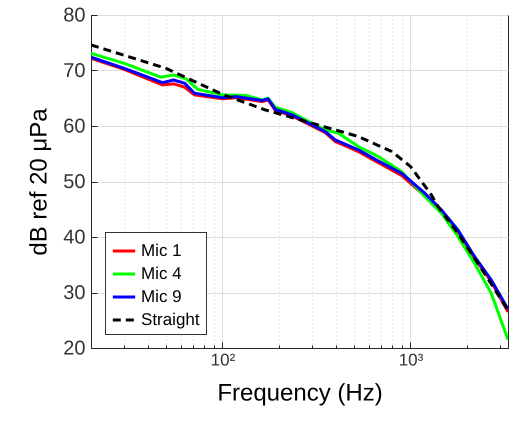 This screenshot has width=514, height=439. What do you see at coordinates (74, 15) in the screenshot?
I see `y-tick-label: 80` at bounding box center [74, 15].